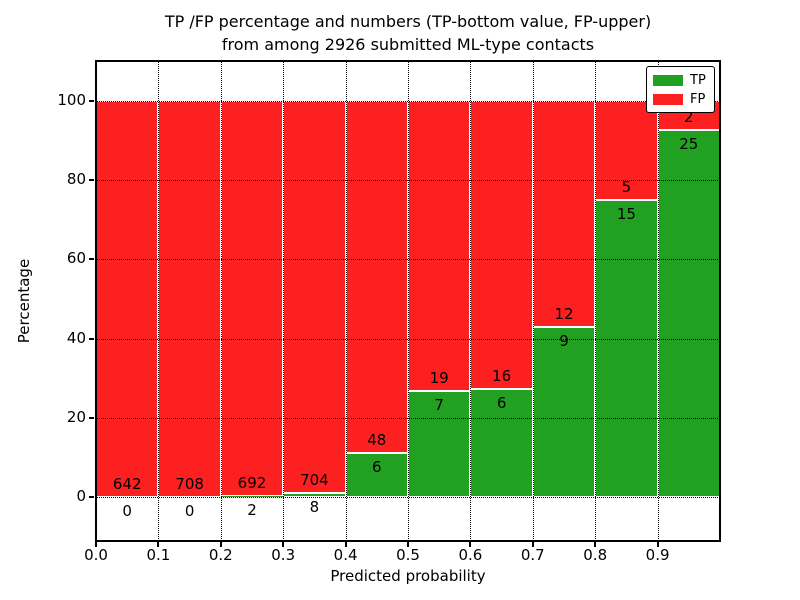  I want to click on legend-swatch-fp, so click(668, 99).